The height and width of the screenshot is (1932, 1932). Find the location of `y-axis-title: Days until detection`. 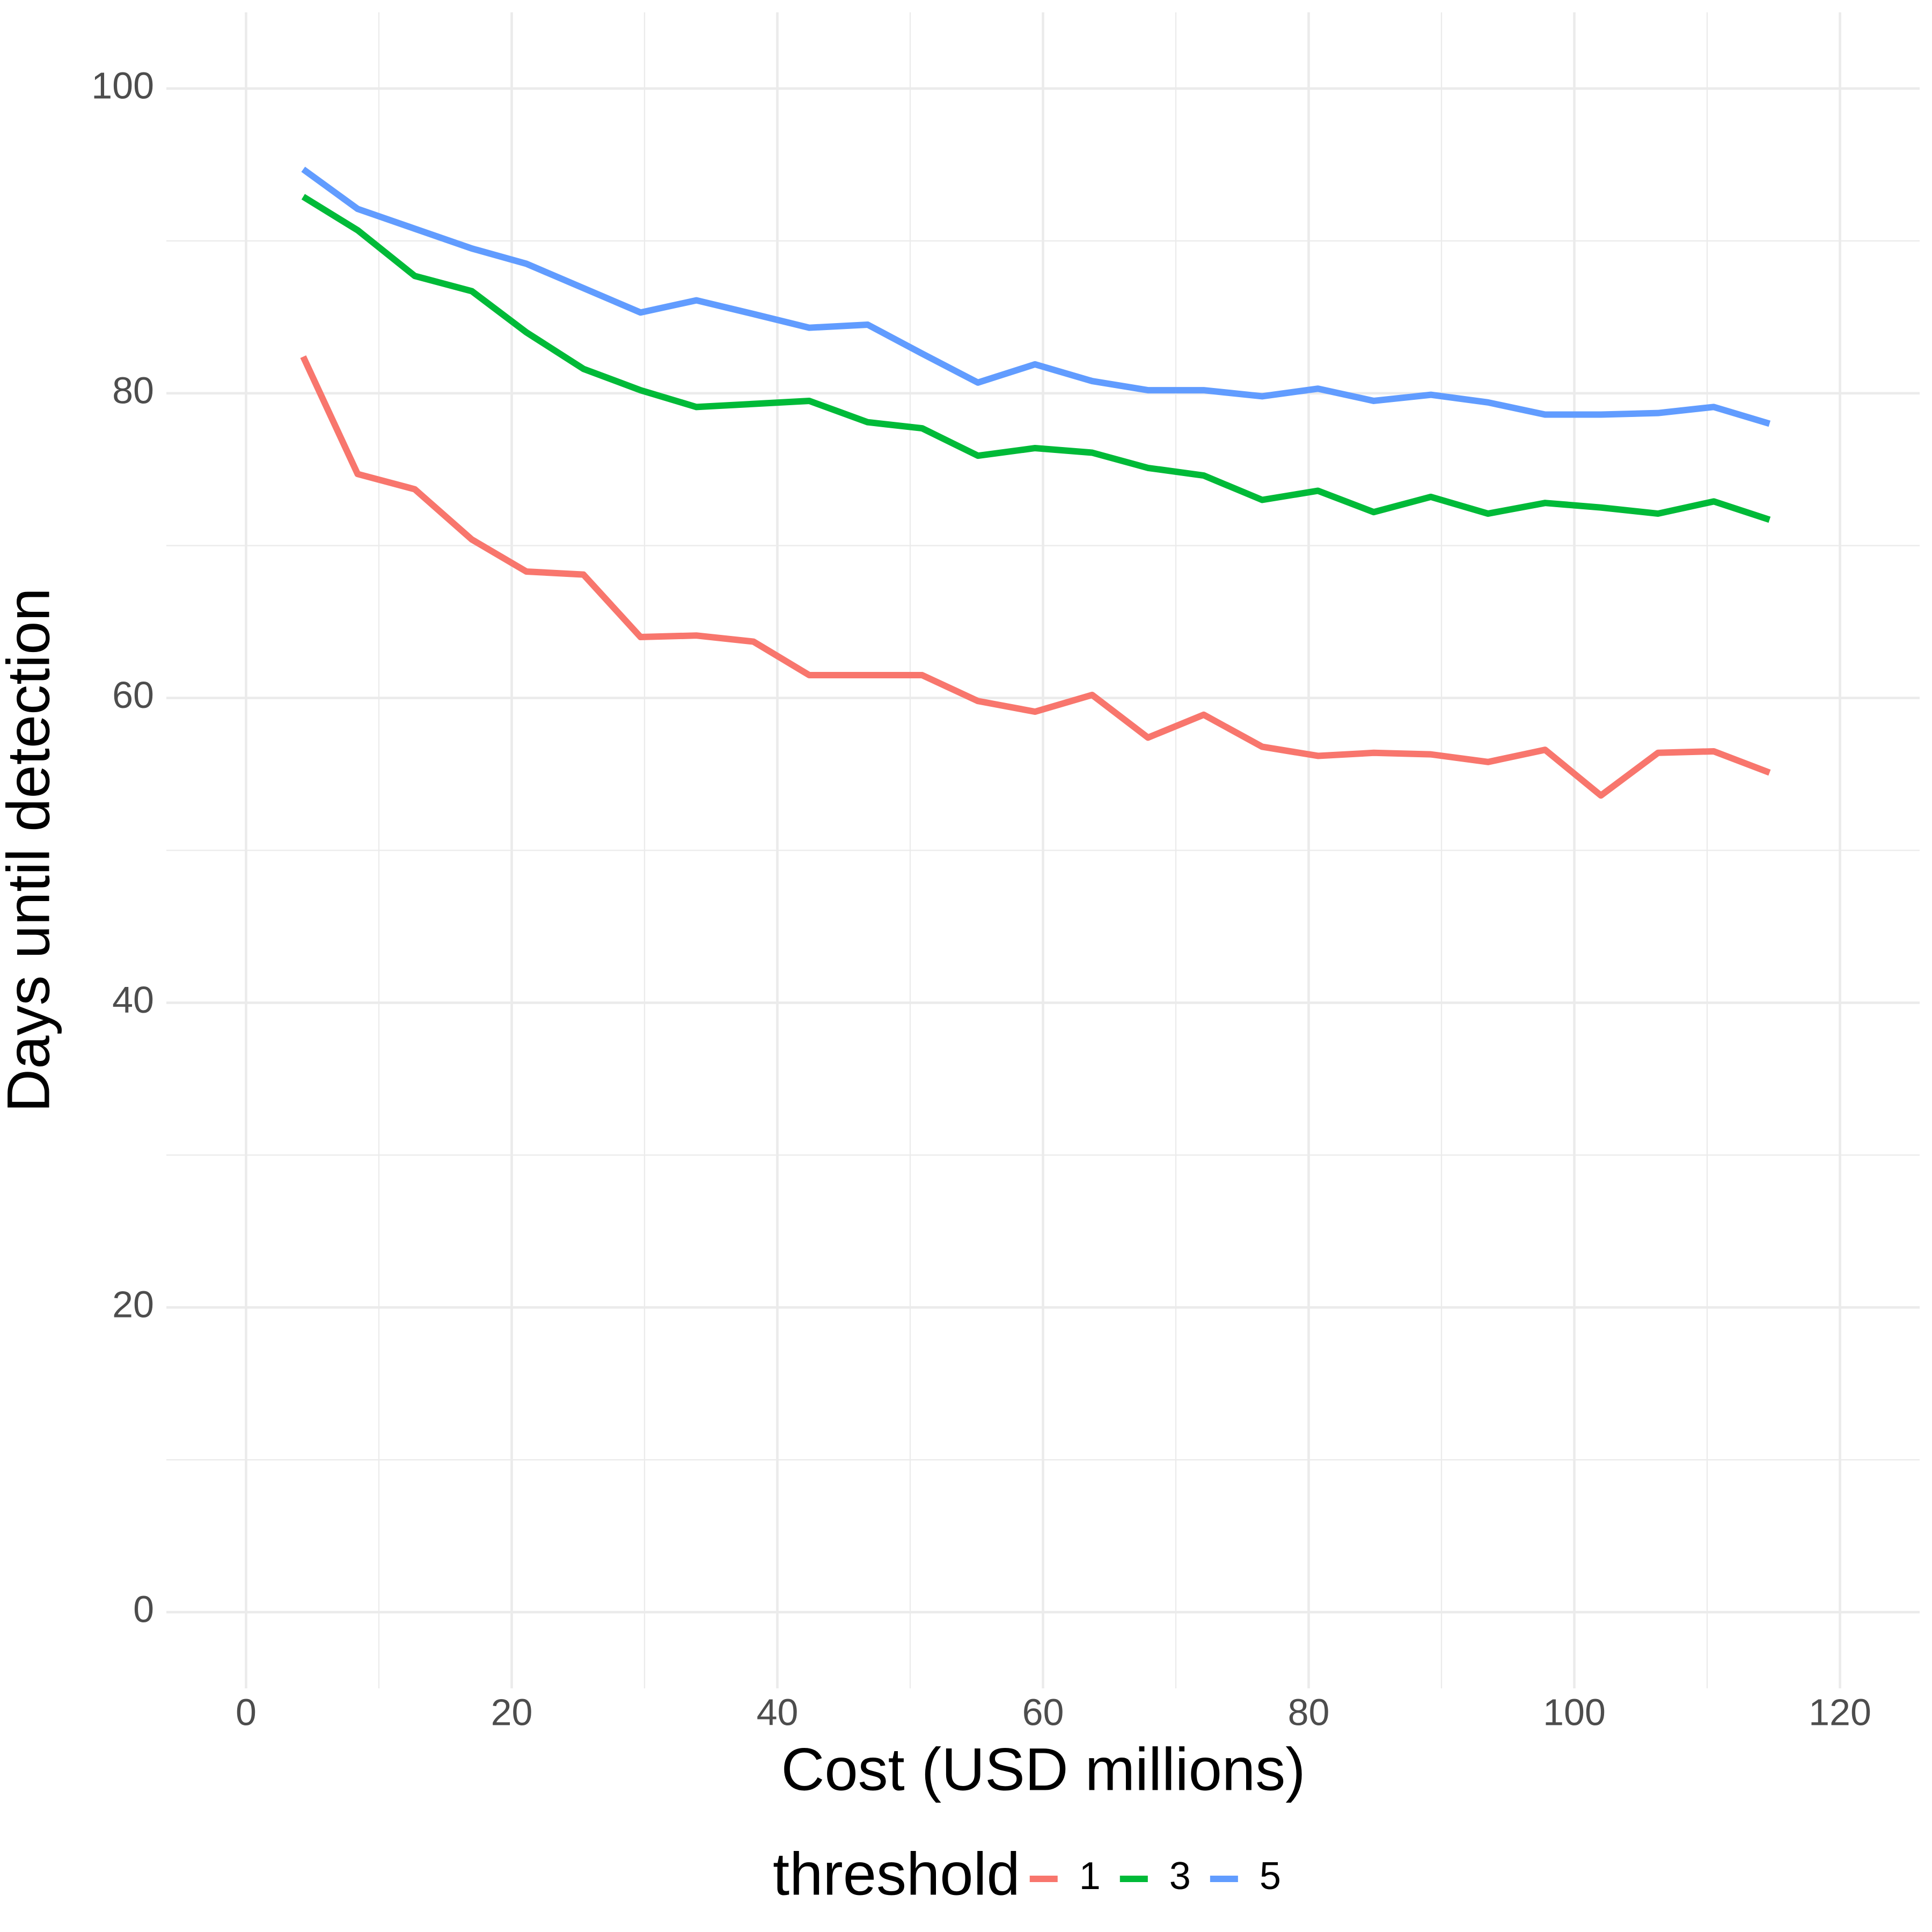

y-axis-title: Days until detection is located at coordinates (31, 850).